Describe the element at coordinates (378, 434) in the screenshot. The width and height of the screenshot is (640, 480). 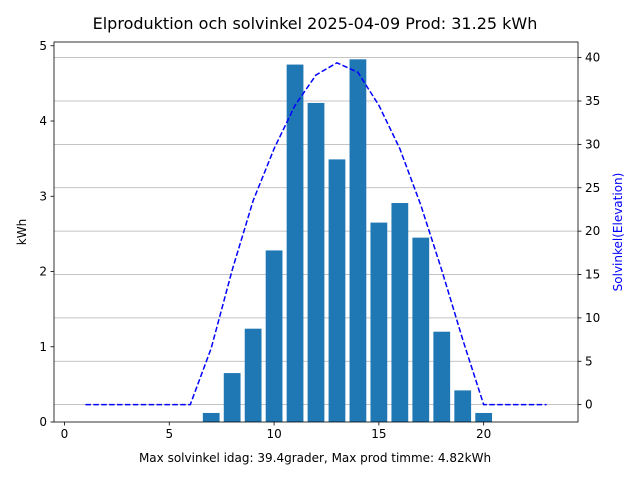
I see `x-tick-label: 15` at that location.